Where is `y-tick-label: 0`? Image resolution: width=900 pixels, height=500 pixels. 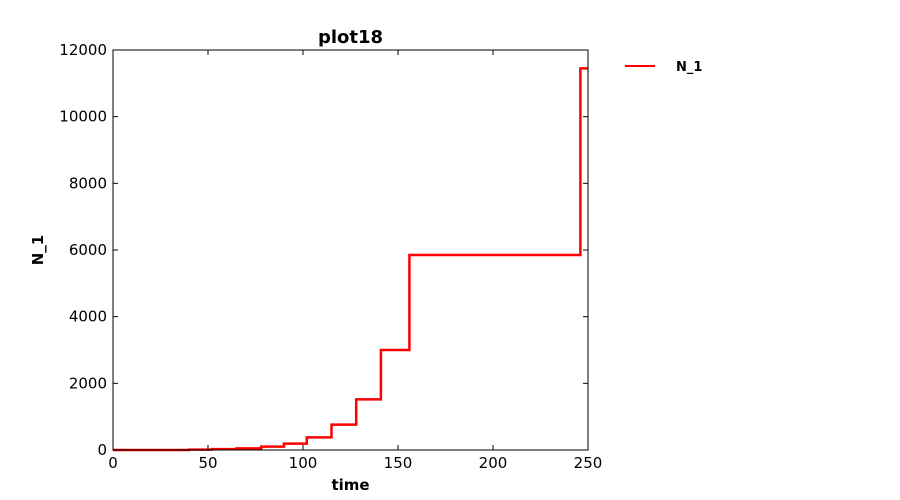 y-tick-label: 0 is located at coordinates (102, 450).